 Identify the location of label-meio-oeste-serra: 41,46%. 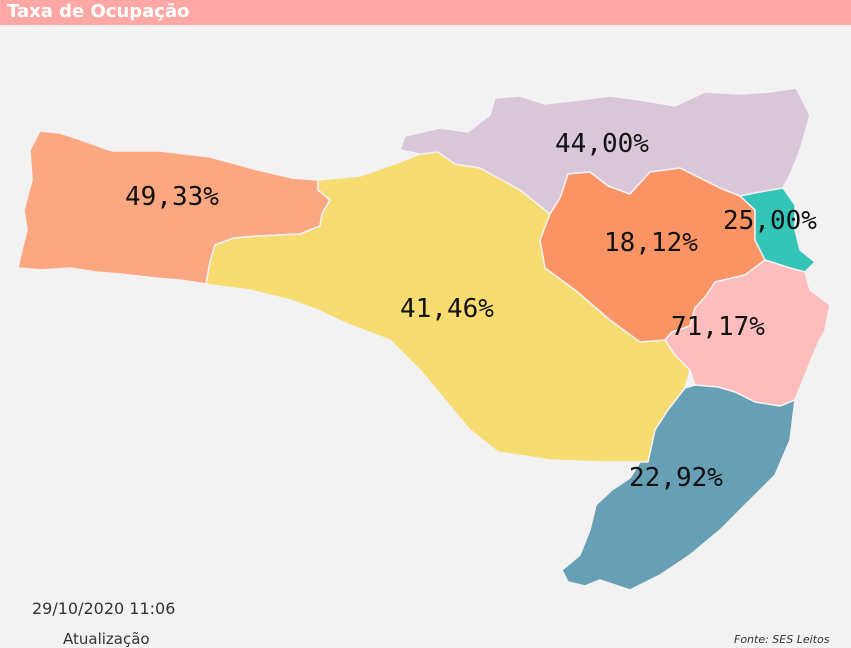
(447, 309).